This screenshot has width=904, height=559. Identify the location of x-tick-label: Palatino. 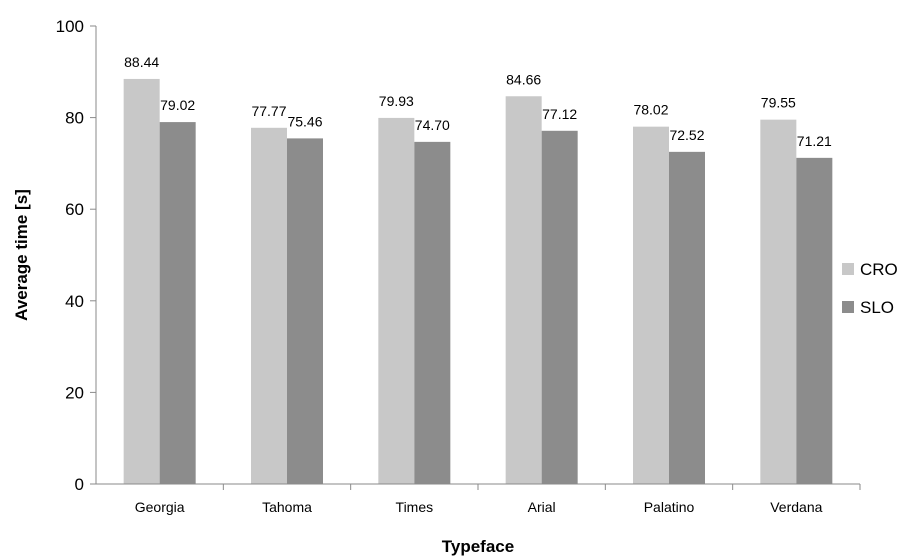
(669, 507).